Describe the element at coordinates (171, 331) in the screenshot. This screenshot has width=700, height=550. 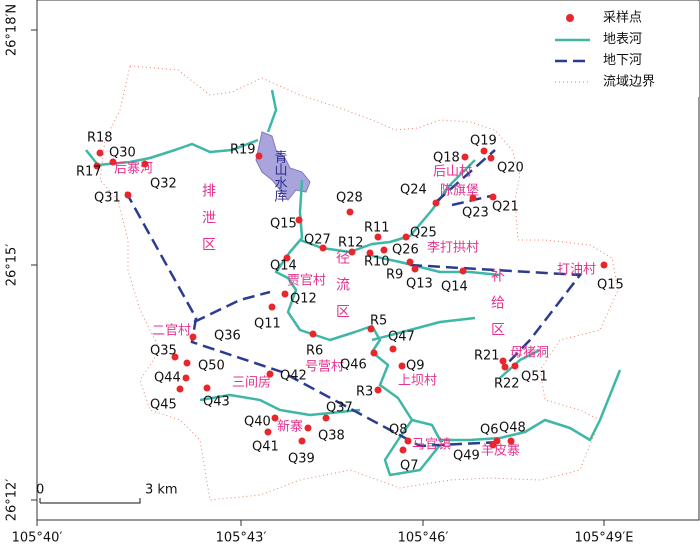
I see `place-label: 二官村` at that location.